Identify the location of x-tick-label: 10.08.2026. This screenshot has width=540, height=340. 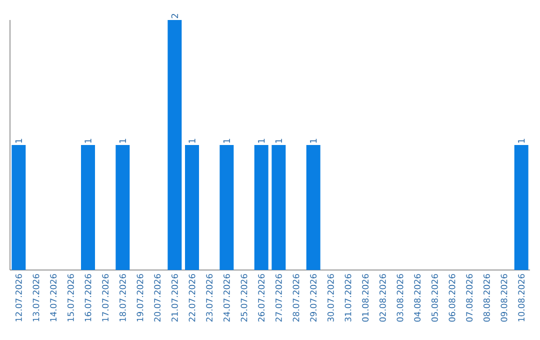
(521, 298).